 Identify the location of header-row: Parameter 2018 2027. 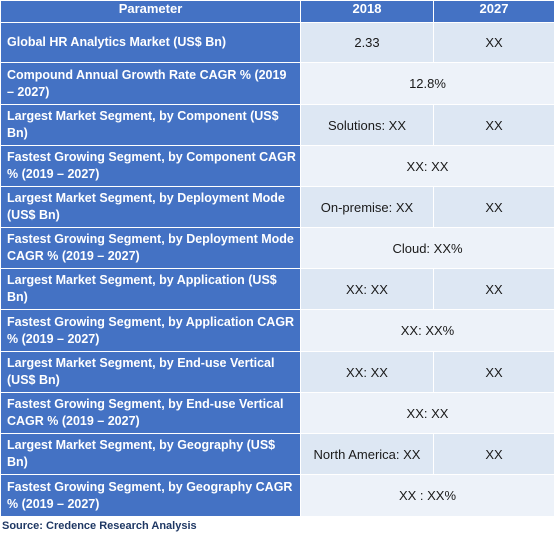
(277, 11).